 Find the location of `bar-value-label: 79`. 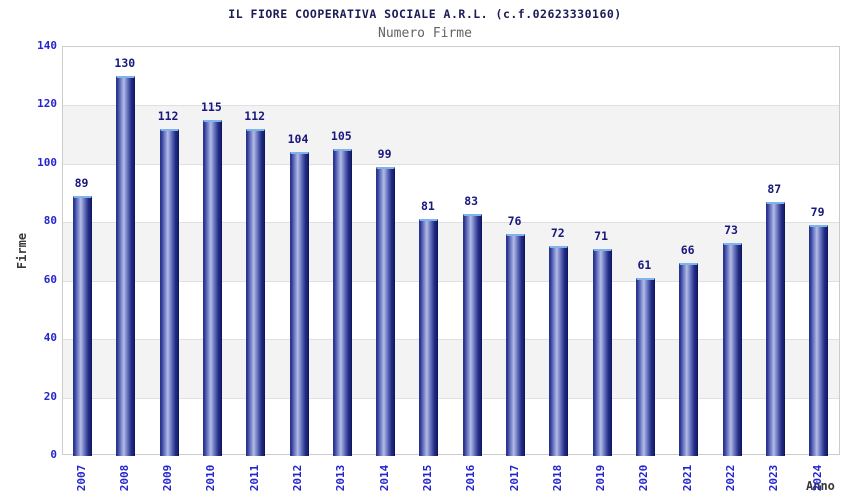

bar-value-label: 79 is located at coordinates (817, 212).